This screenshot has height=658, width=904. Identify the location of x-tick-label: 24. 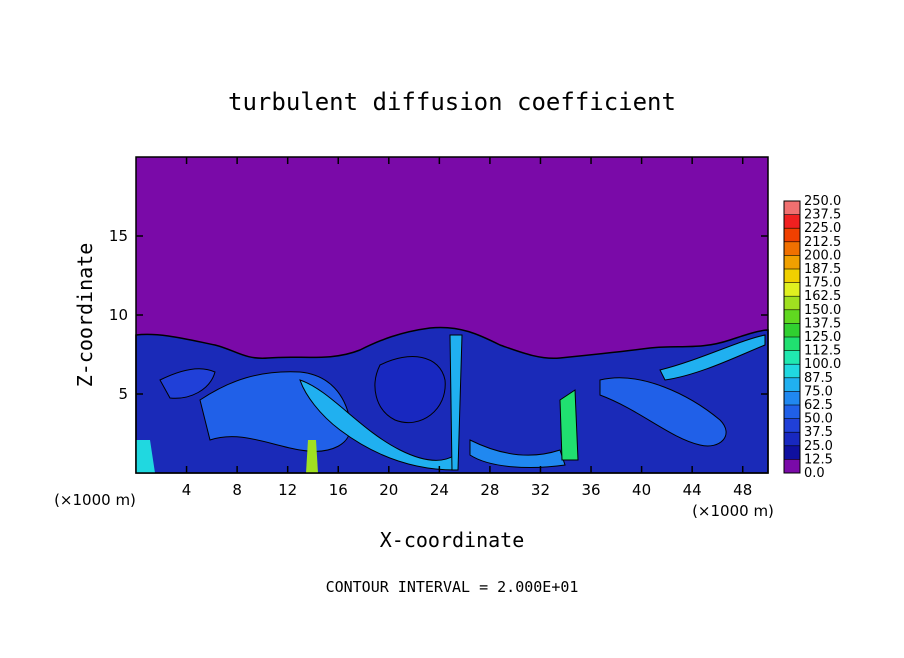
(439, 490).